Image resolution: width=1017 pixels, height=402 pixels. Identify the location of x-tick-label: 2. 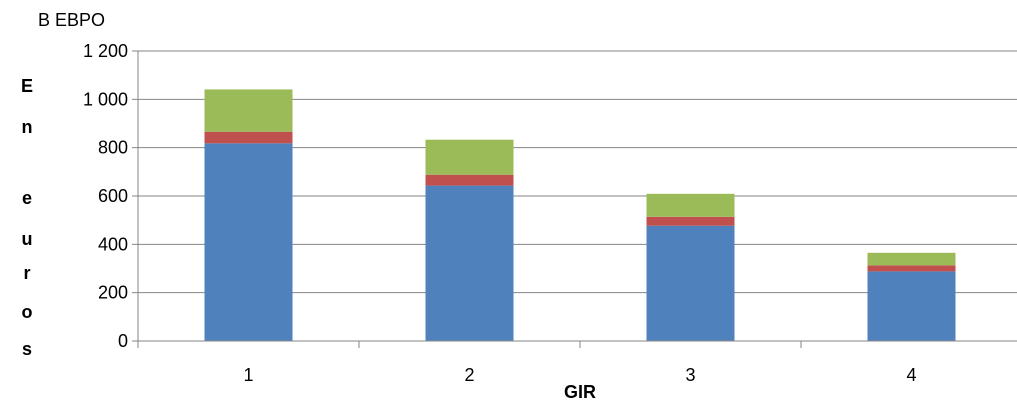
(469, 375).